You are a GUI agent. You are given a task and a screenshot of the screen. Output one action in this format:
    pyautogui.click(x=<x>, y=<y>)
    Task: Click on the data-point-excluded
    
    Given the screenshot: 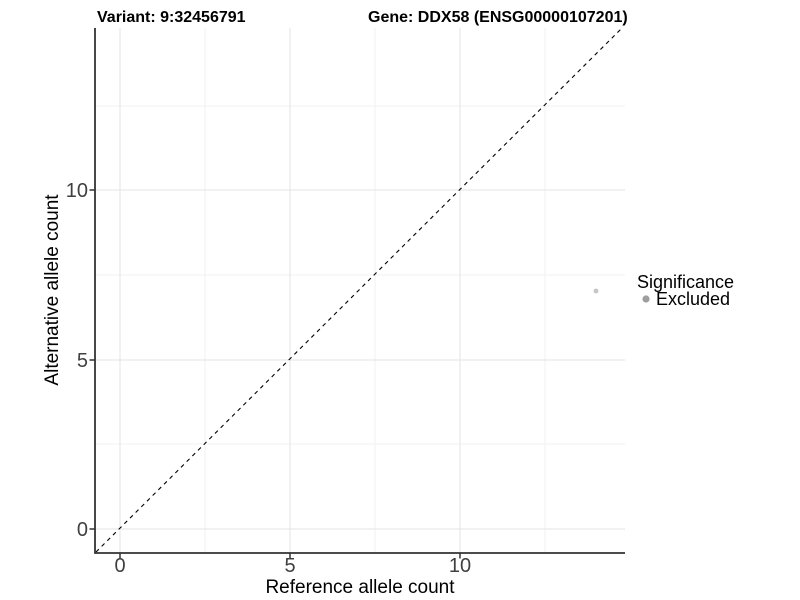 What is the action you would take?
    pyautogui.click(x=596, y=291)
    